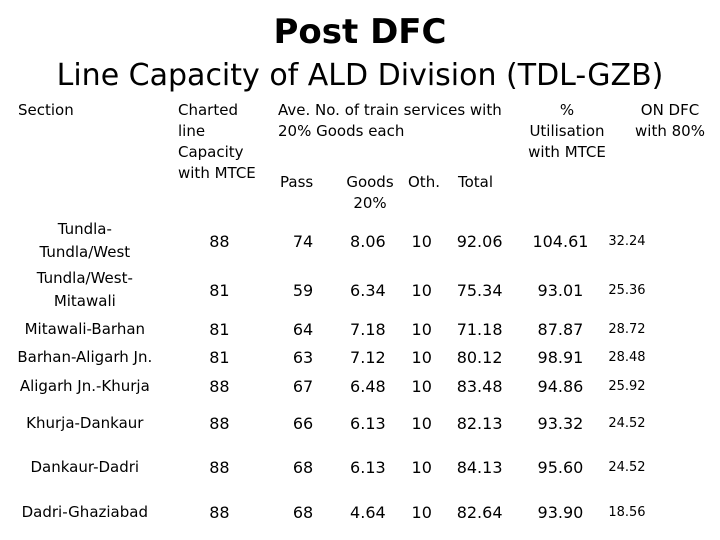 Image resolution: width=720 pixels, height=540 pixels. What do you see at coordinates (85, 240) in the screenshot?
I see `section-cell: Tundla- Tundla/West` at bounding box center [85, 240].